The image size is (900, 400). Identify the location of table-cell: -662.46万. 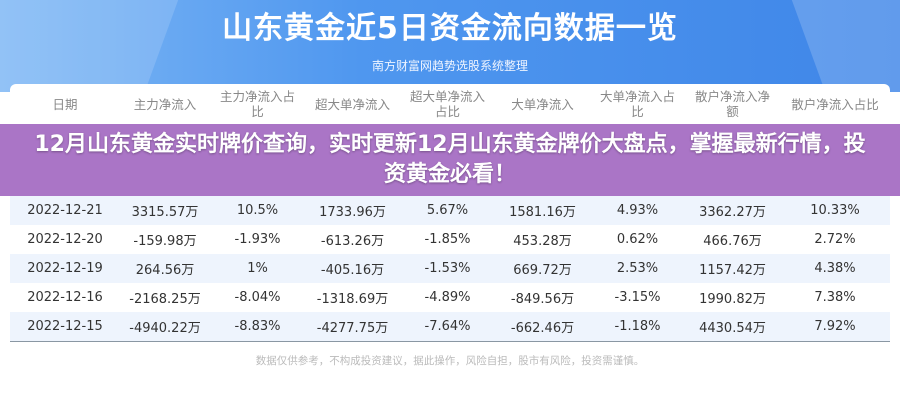
(542, 328).